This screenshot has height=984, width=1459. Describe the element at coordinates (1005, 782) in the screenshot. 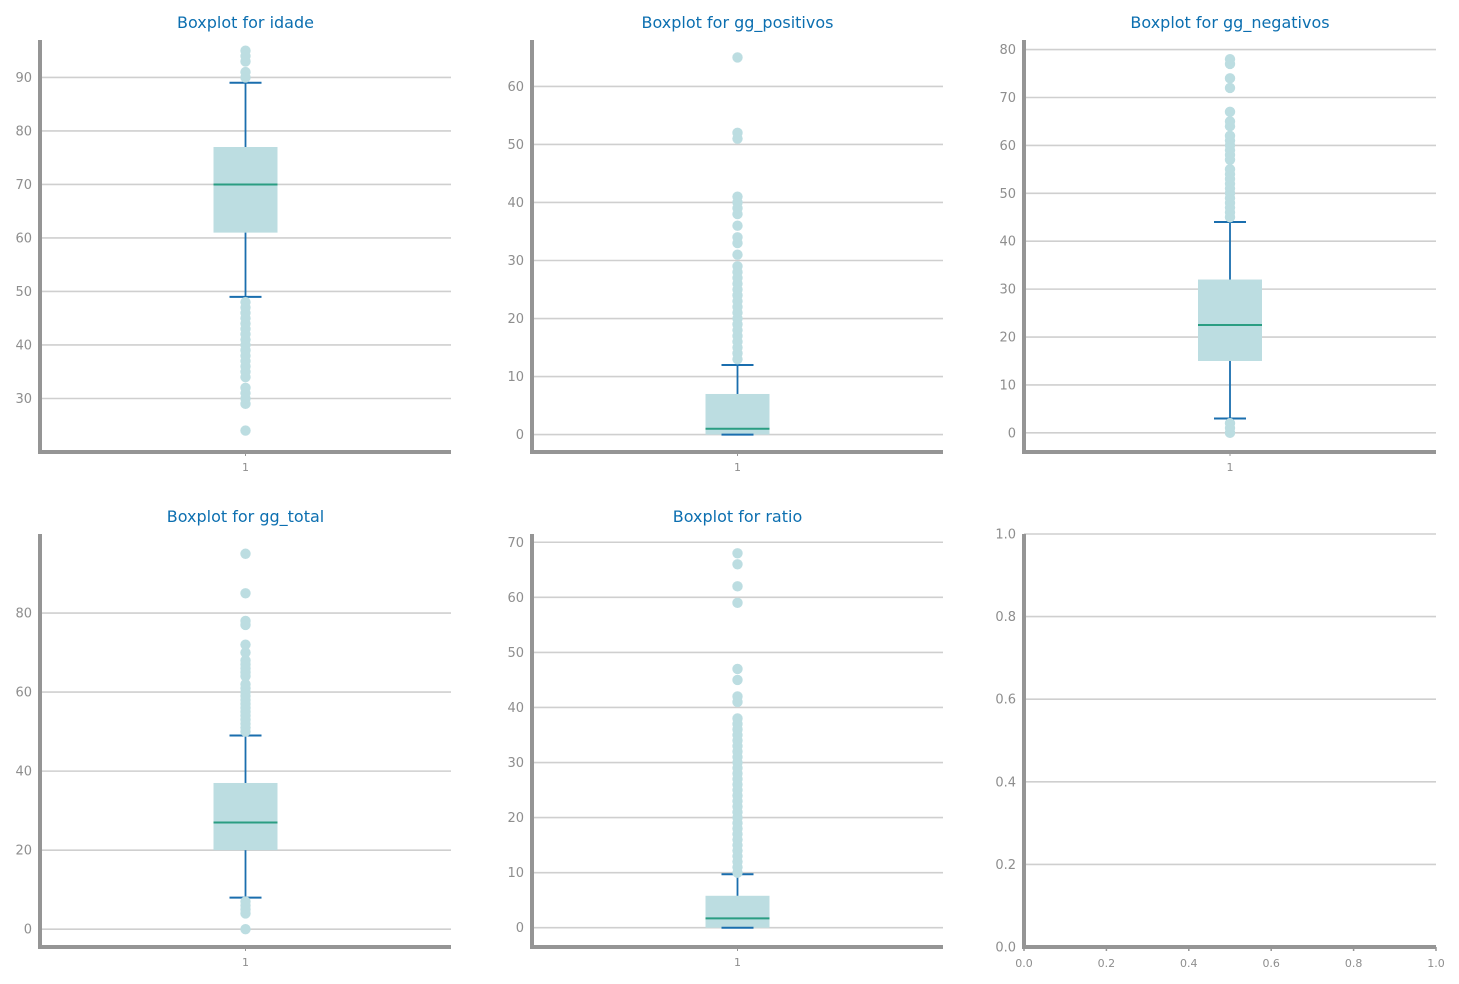

I see `y-tick-label: 0.4` at that location.